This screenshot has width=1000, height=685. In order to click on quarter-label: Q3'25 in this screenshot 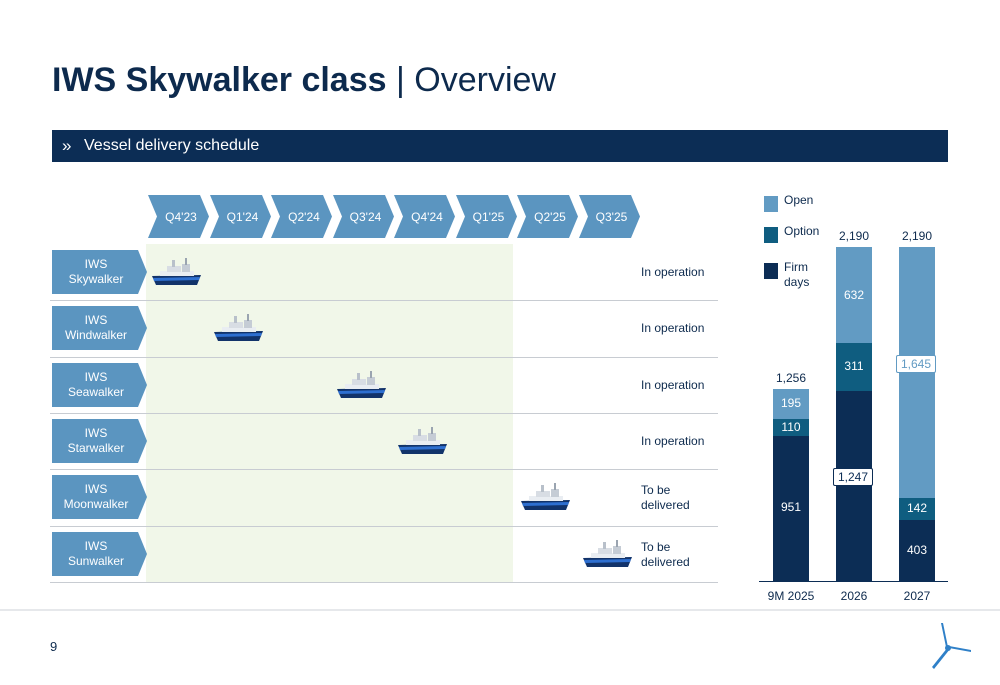, I will do `click(611, 216)`.